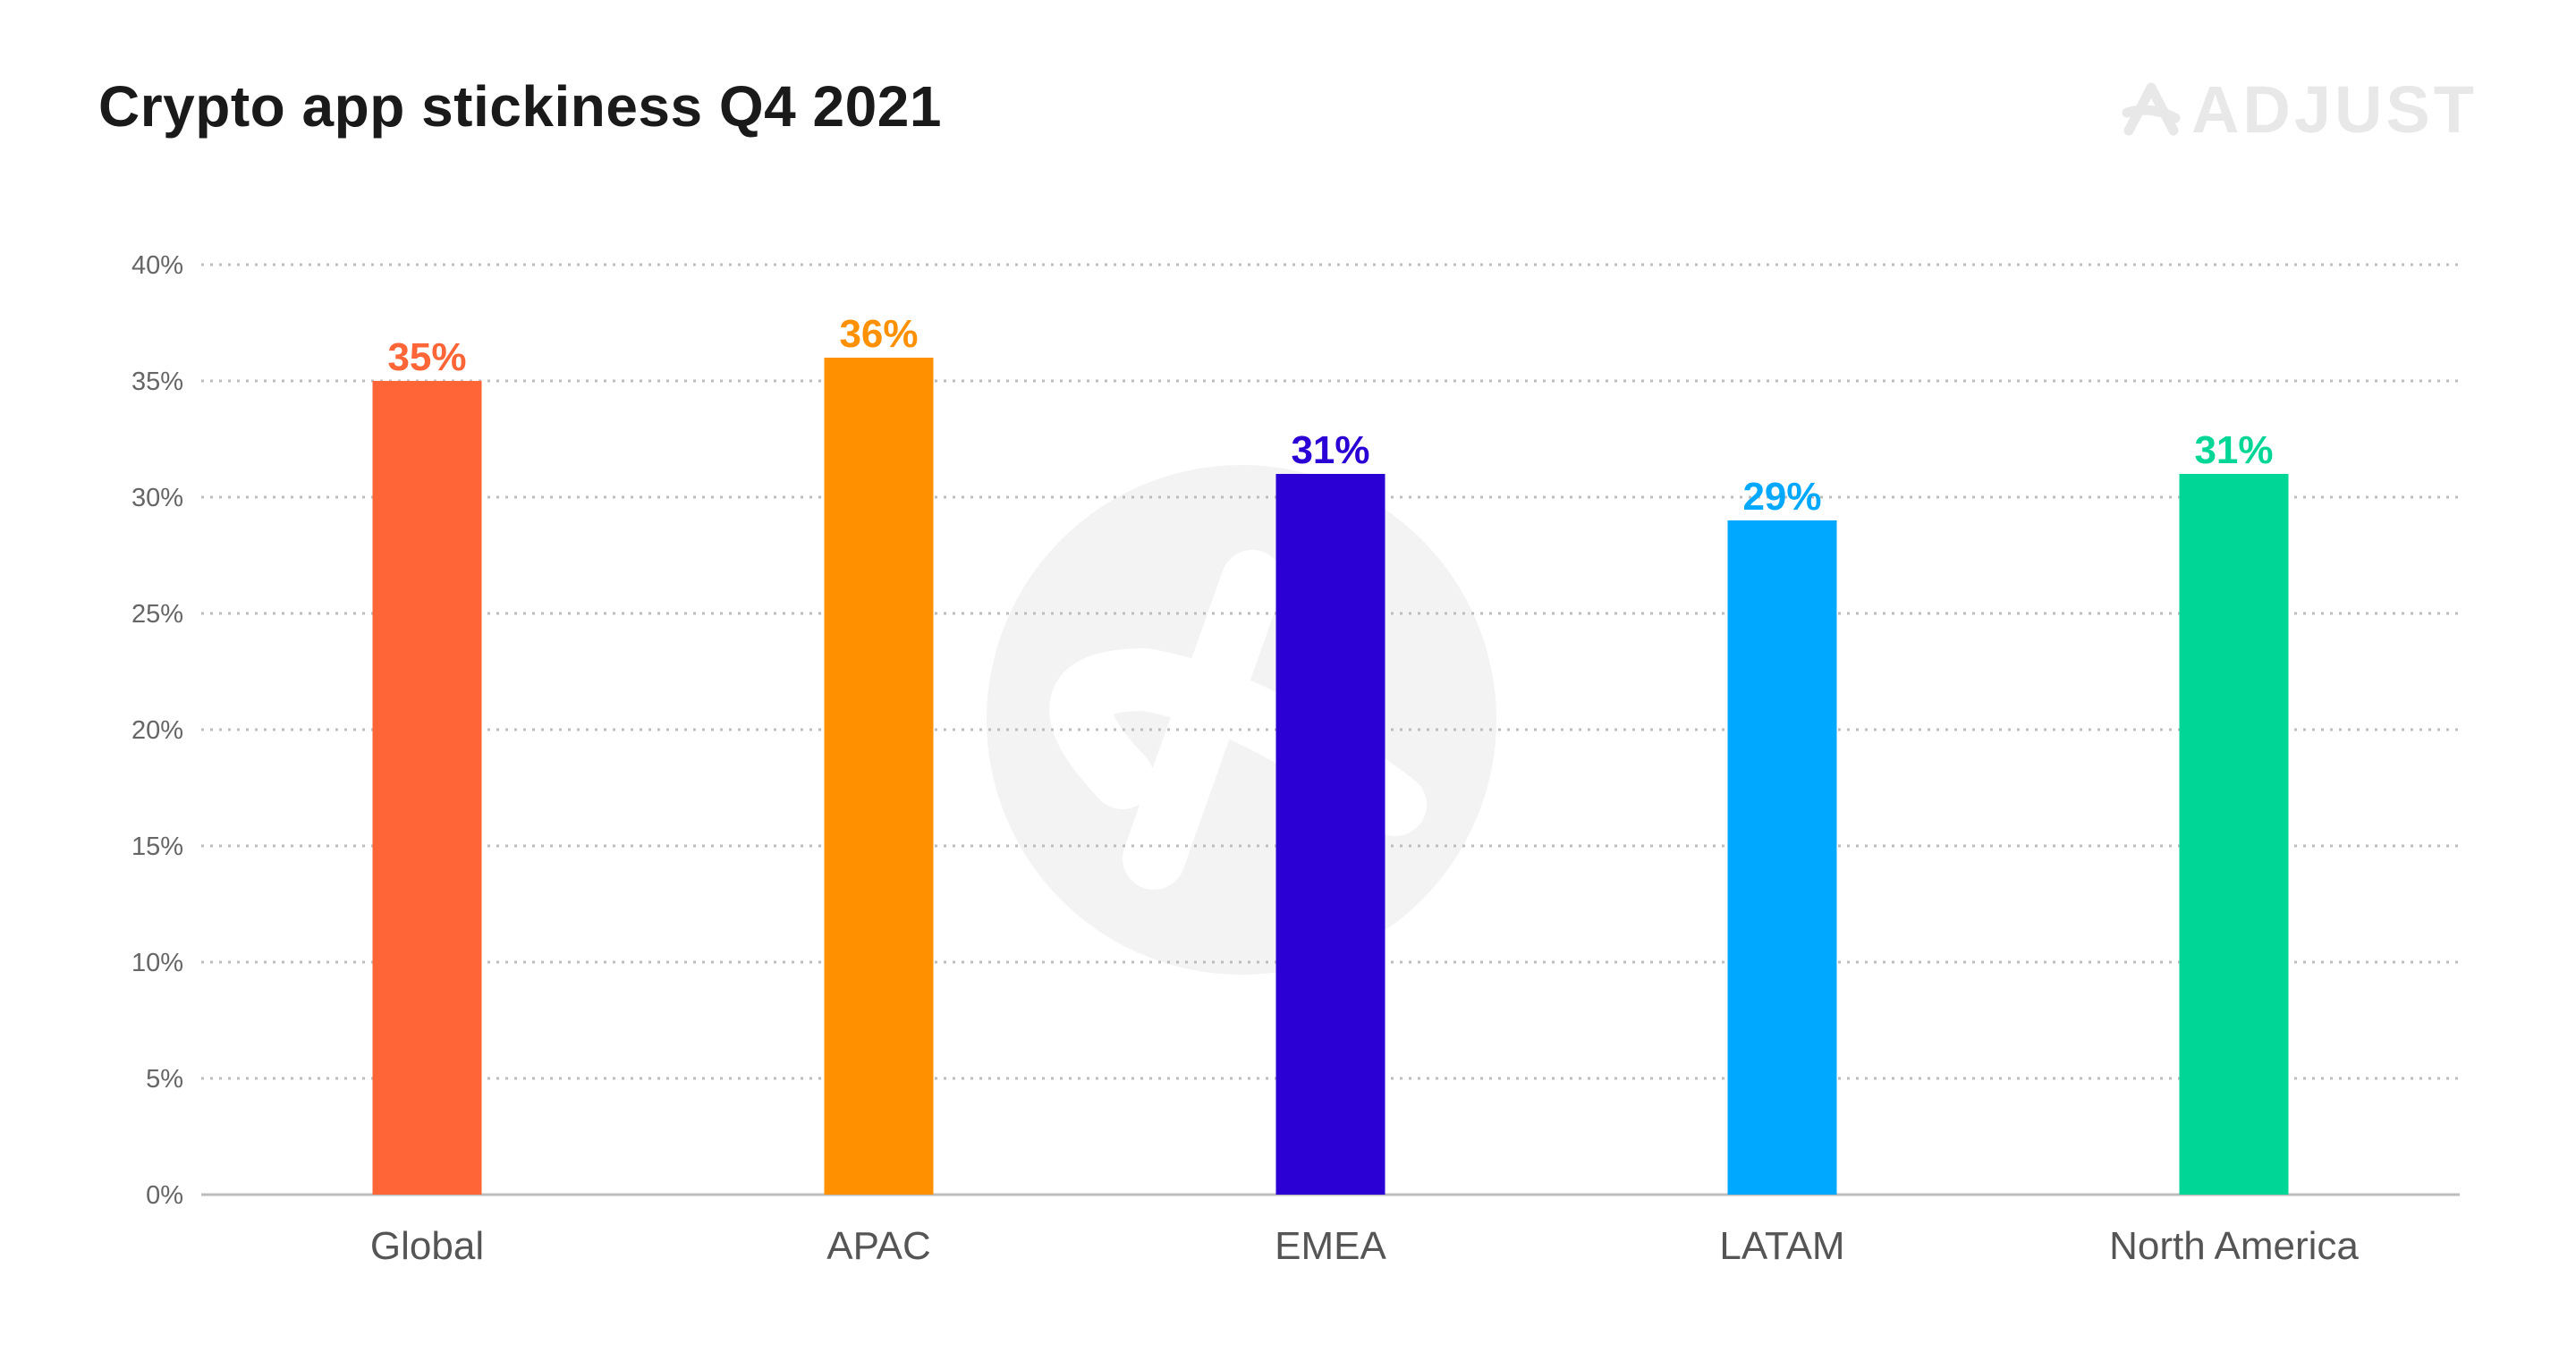 The width and height of the screenshot is (2576, 1352). What do you see at coordinates (1782, 857) in the screenshot?
I see `bar-latam` at bounding box center [1782, 857].